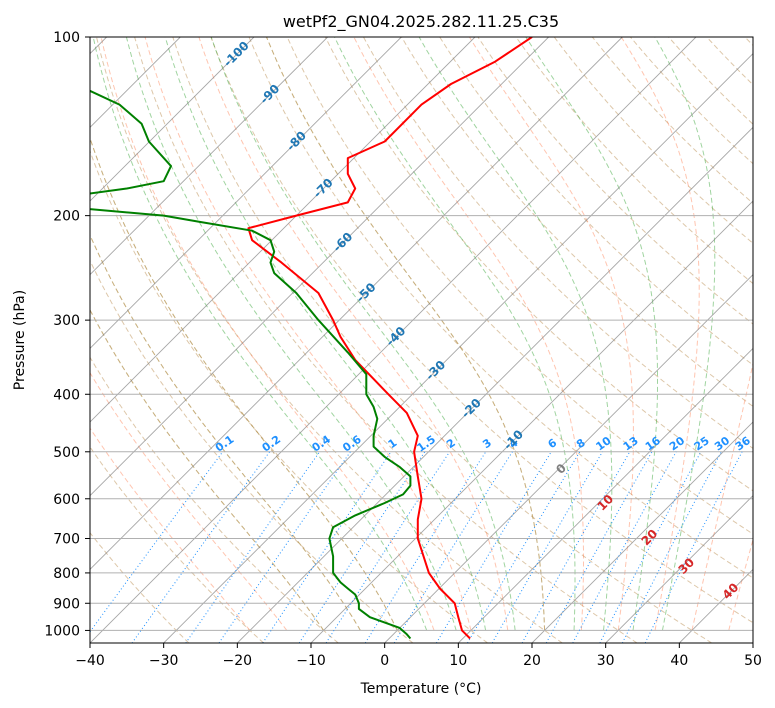 The image size is (775, 708). I want to click on y-tick-label: 100, so click(66, 38).